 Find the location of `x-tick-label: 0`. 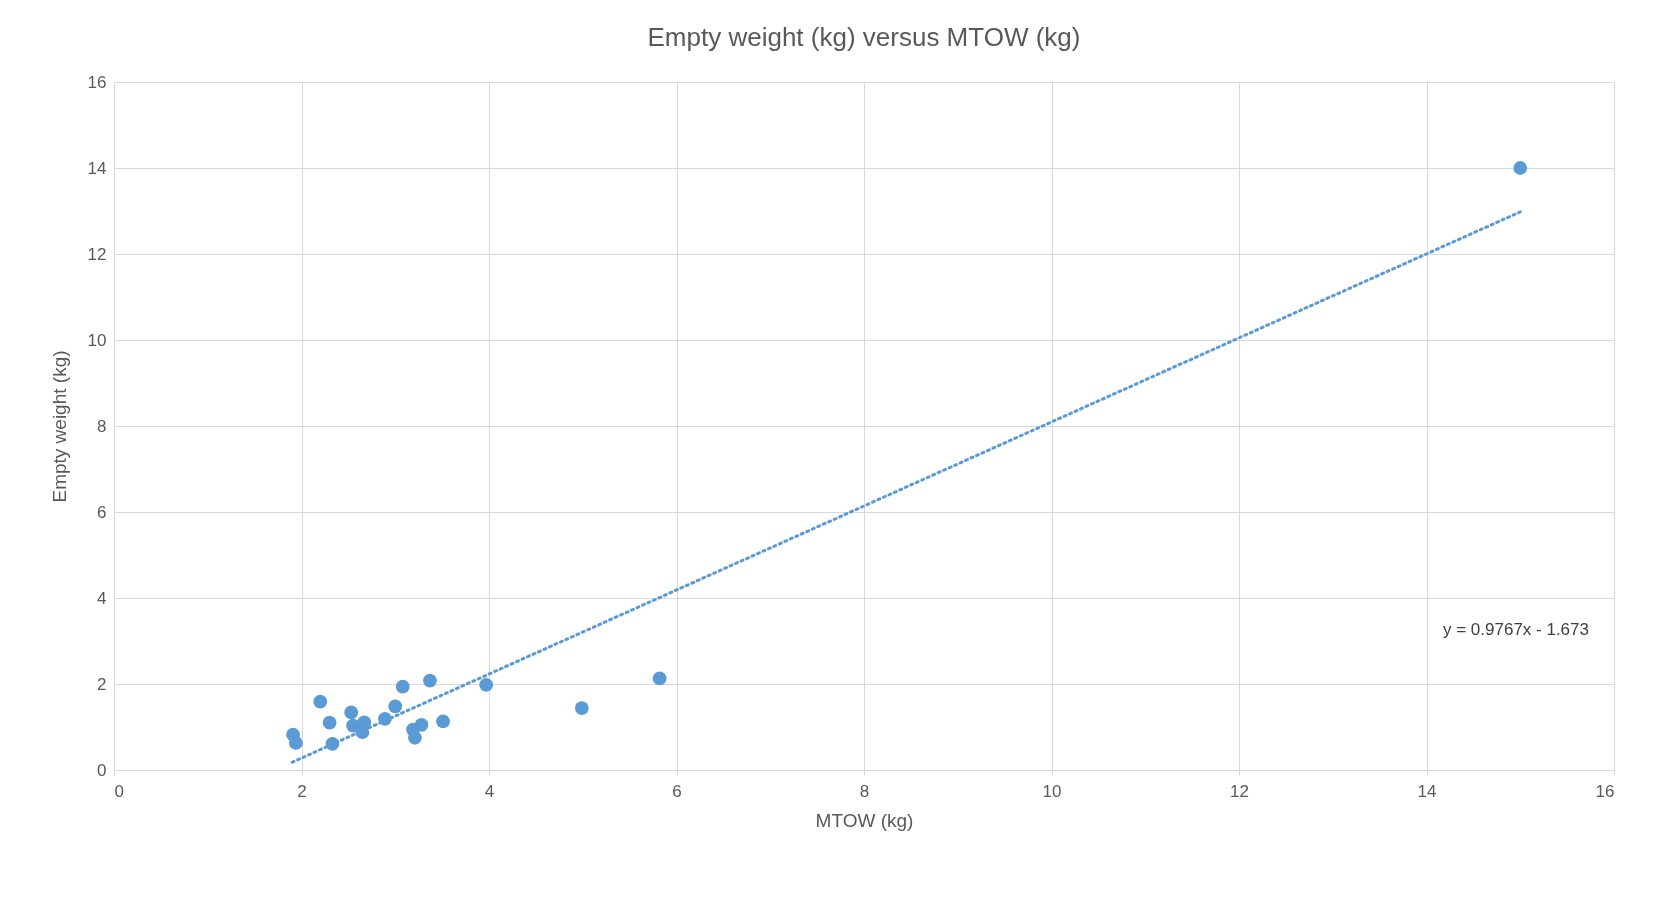

x-tick-label: 0 is located at coordinates (119, 791).